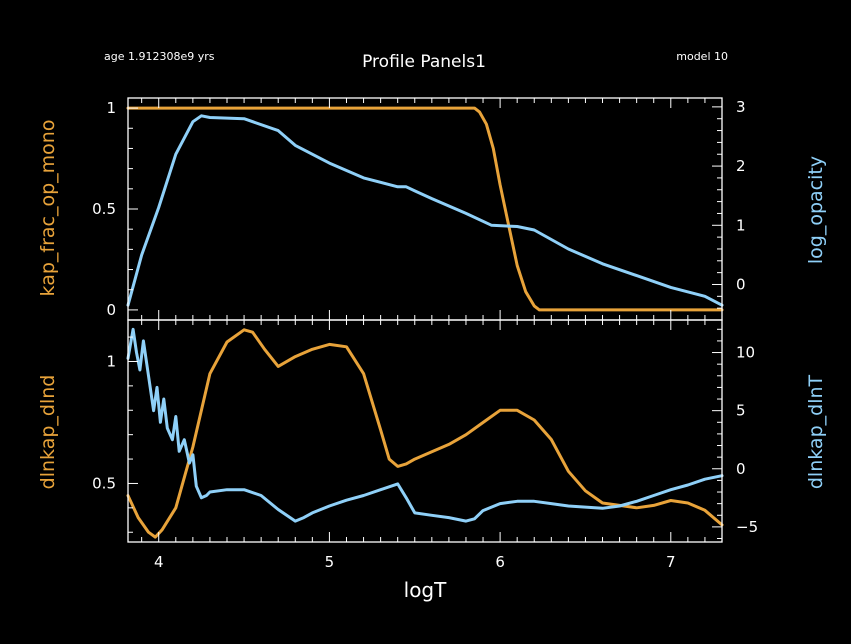 Image resolution: width=851 pixels, height=644 pixels. I want to click on bottom-right-tick-label: 5, so click(741, 411).